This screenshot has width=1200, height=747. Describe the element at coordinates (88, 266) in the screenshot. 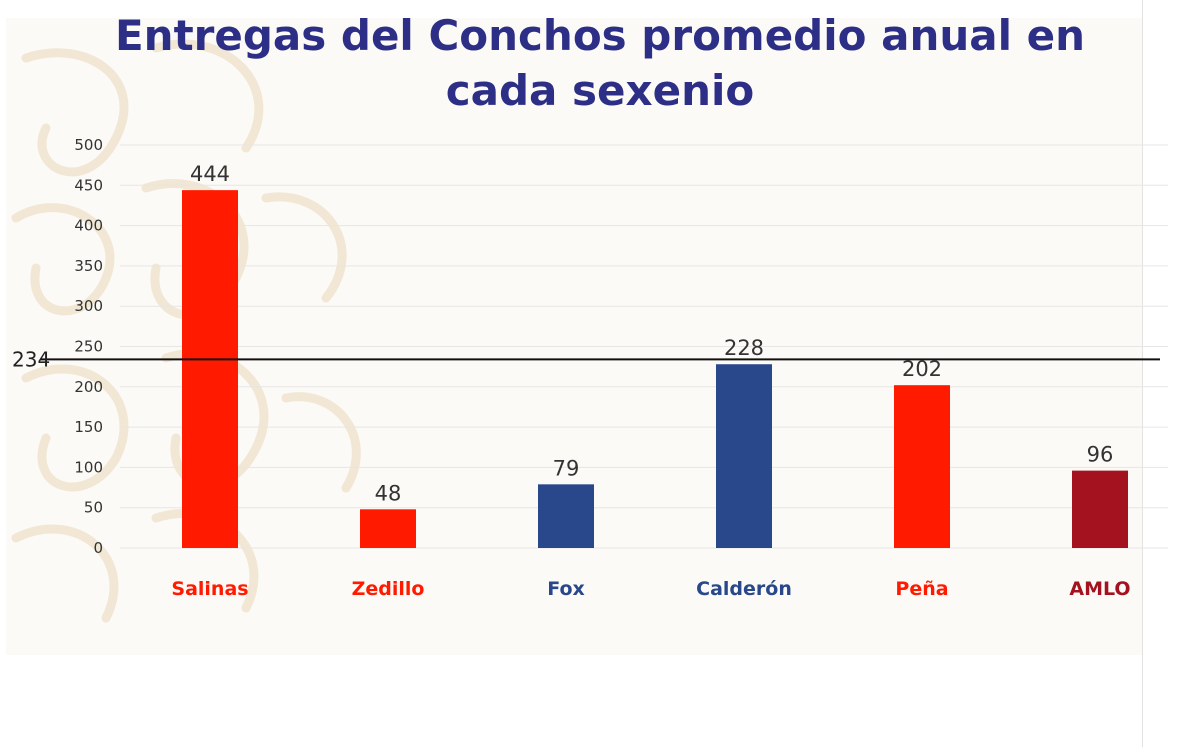

I see `y-tick-label-350: 350` at that location.